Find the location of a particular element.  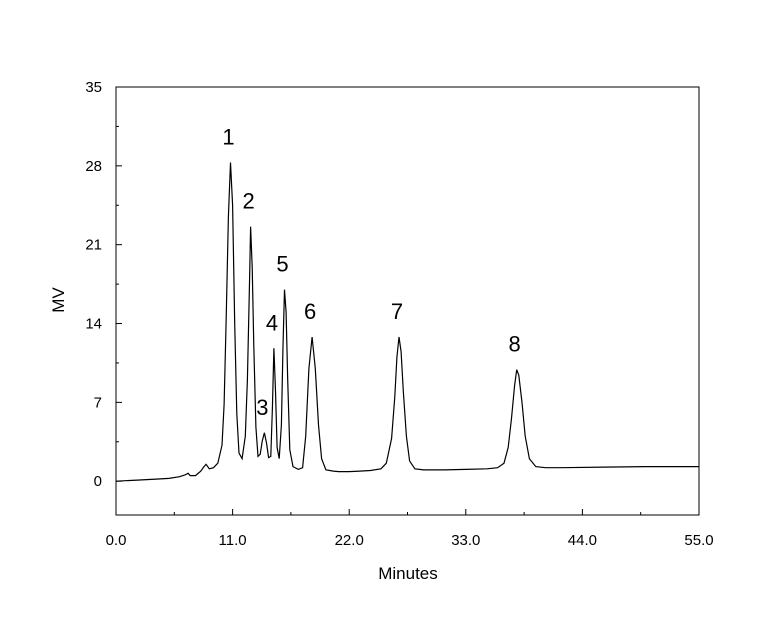

x-tick-label: 33.0 is located at coordinates (465, 540).